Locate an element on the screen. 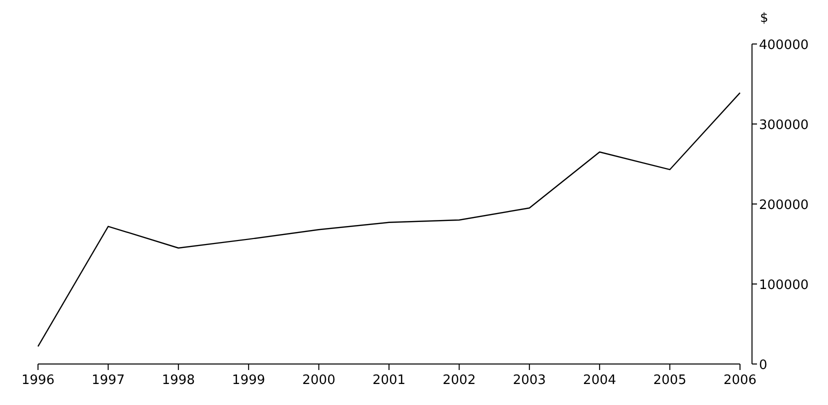 The width and height of the screenshot is (828, 405). x-tick-label: 1997 is located at coordinates (108, 380).